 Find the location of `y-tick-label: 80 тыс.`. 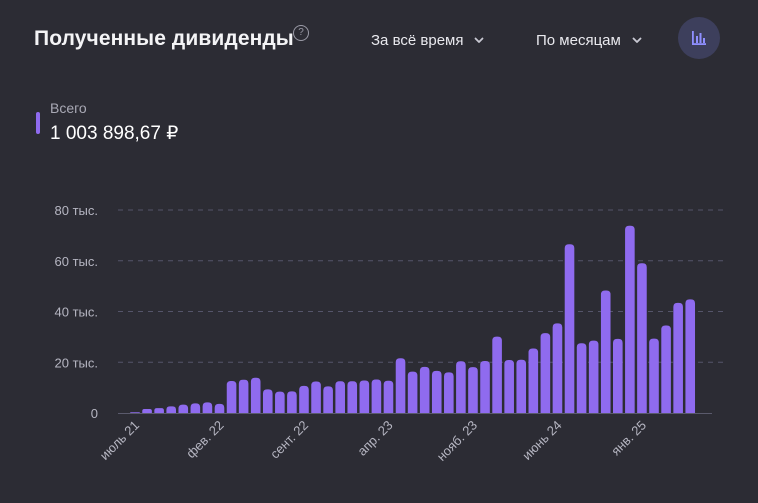

y-tick-label: 80 тыс. is located at coordinates (76, 210).